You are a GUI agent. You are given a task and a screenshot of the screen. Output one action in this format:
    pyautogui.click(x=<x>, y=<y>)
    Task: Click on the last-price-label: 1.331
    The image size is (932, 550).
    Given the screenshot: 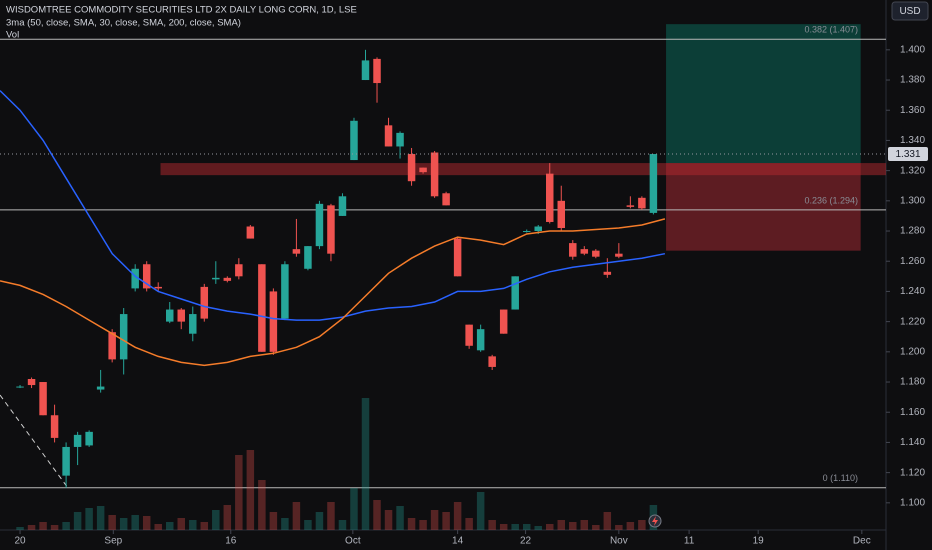 What is the action you would take?
    pyautogui.click(x=907, y=154)
    